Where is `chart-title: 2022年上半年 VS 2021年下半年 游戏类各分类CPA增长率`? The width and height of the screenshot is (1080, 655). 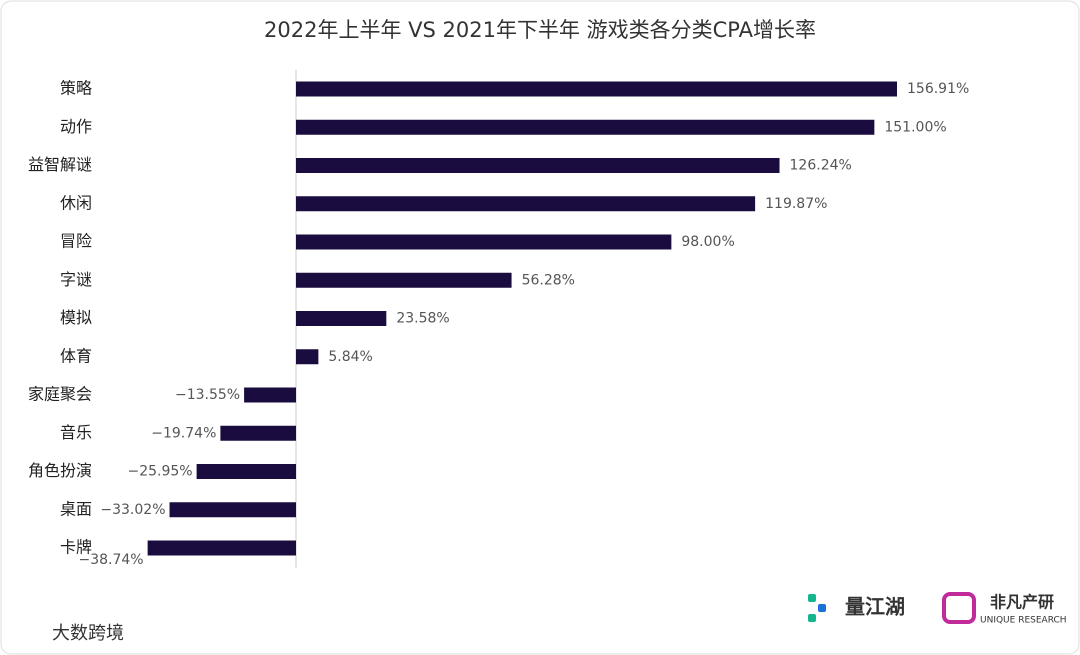 chart-title: 2022年上半年 VS 2021年下半年 游戏类各分类CPA增长率 is located at coordinates (540, 30).